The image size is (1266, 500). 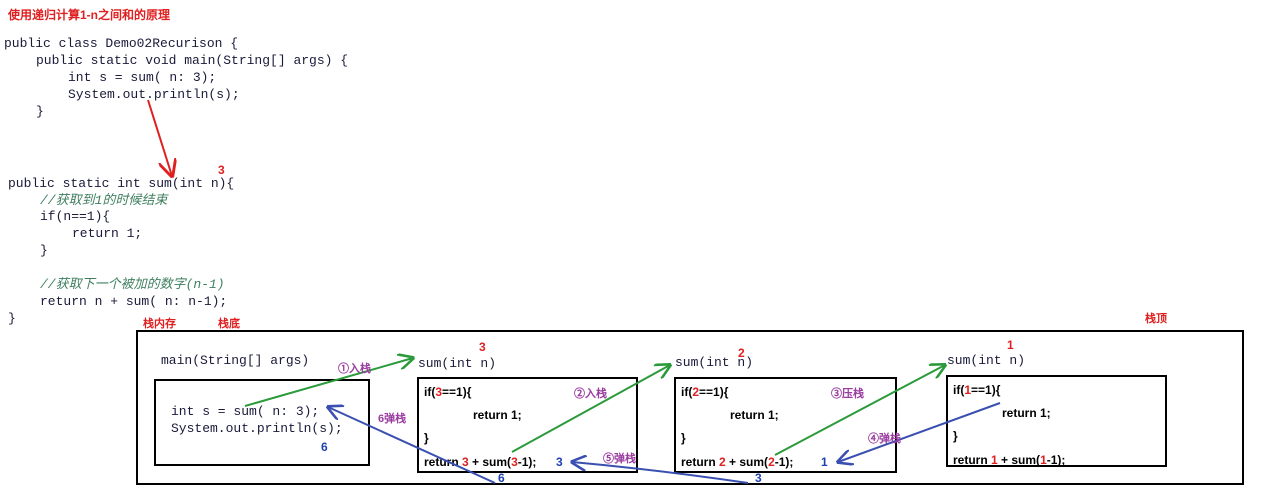 What do you see at coordinates (482, 347) in the screenshot?
I see `frame-n: 3` at bounding box center [482, 347].